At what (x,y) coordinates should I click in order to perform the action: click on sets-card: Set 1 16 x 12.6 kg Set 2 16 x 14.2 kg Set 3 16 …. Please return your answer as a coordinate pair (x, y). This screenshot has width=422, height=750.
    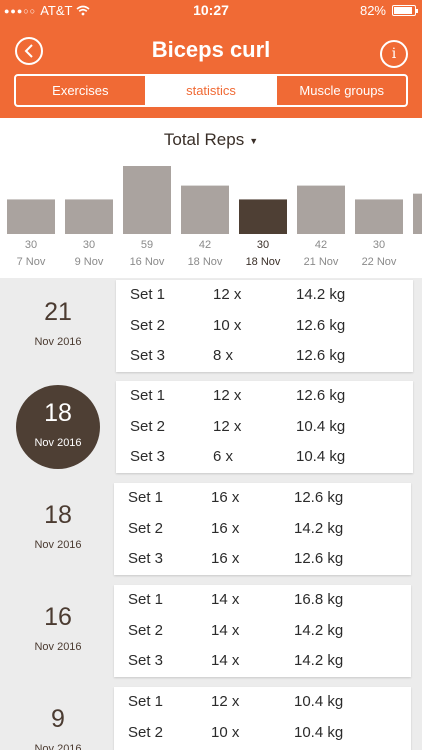
    Looking at the image, I should click on (262, 529).